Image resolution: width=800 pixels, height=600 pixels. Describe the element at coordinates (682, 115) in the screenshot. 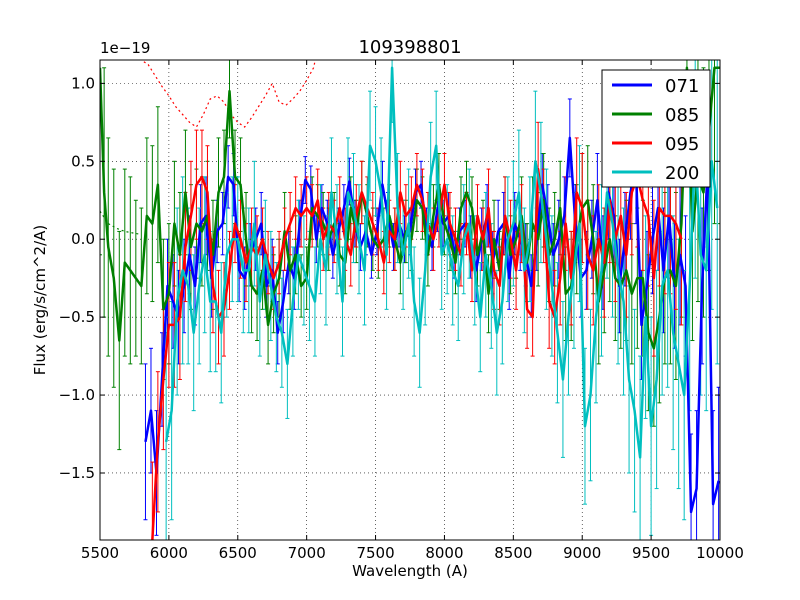

I see `legend-label-085: 085` at that location.